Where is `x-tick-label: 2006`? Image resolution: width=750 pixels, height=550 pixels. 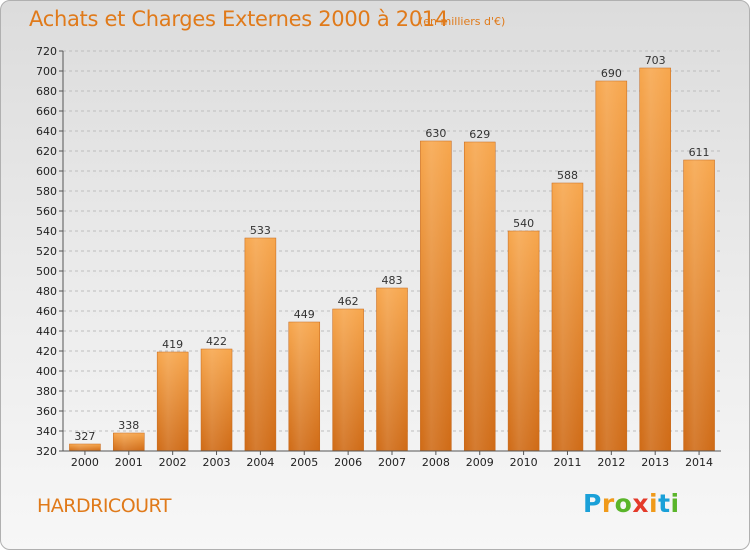 x-tick-label: 2006 is located at coordinates (348, 462).